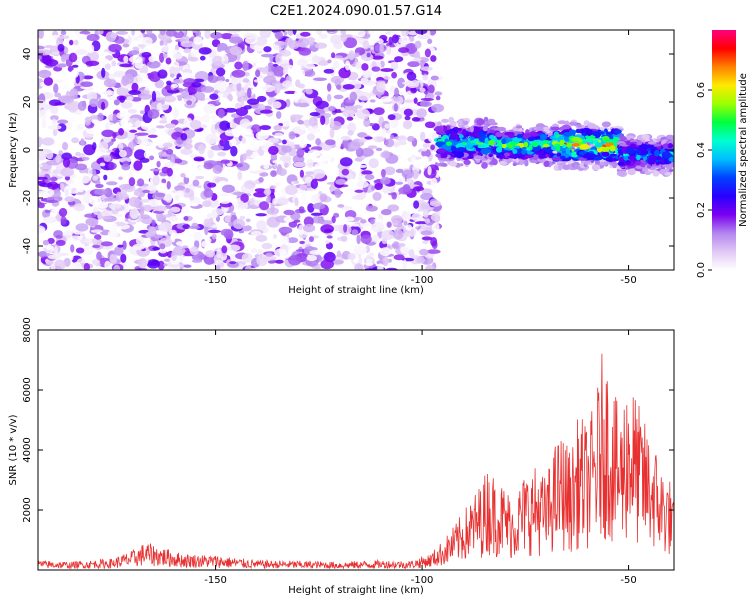 The image size is (750, 600). I want to click on band-halo-cell, so click(579, 125).